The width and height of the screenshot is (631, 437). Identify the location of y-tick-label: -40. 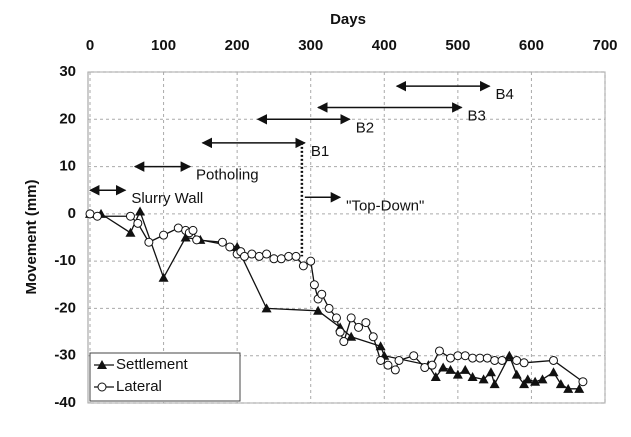
(65, 402).